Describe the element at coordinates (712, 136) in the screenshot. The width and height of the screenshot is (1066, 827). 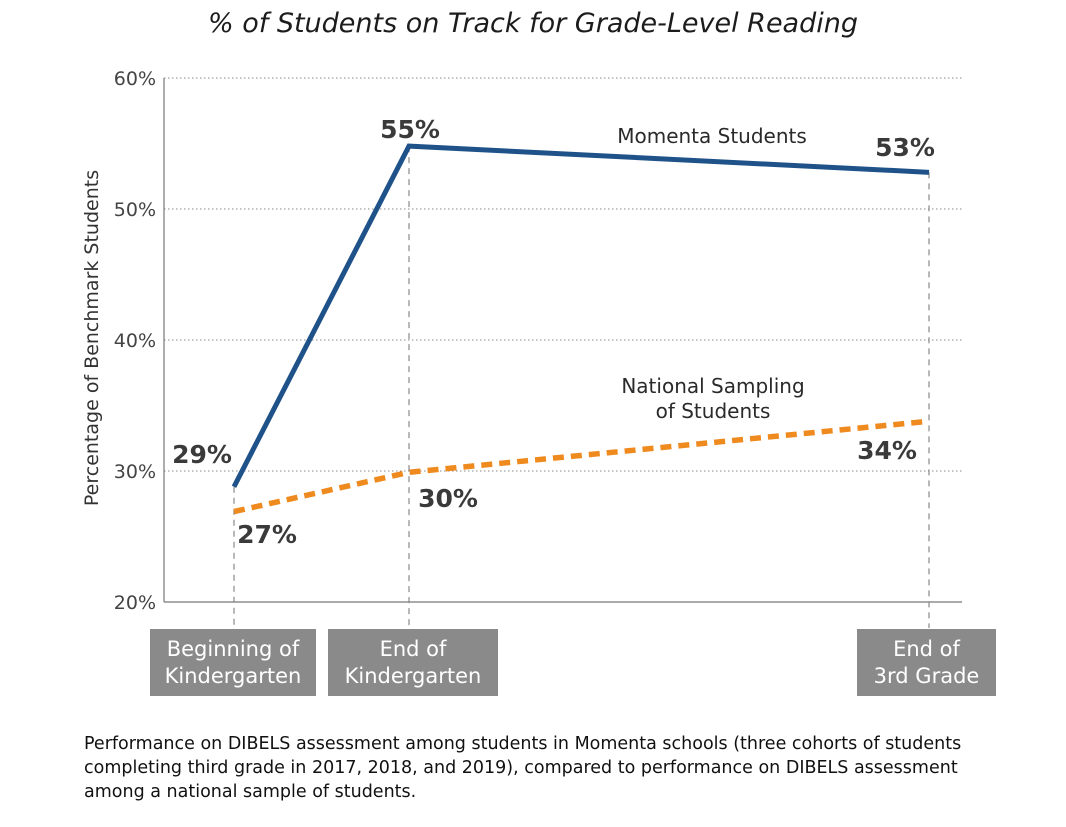
I see `series-label-momenta: Momenta Students` at that location.